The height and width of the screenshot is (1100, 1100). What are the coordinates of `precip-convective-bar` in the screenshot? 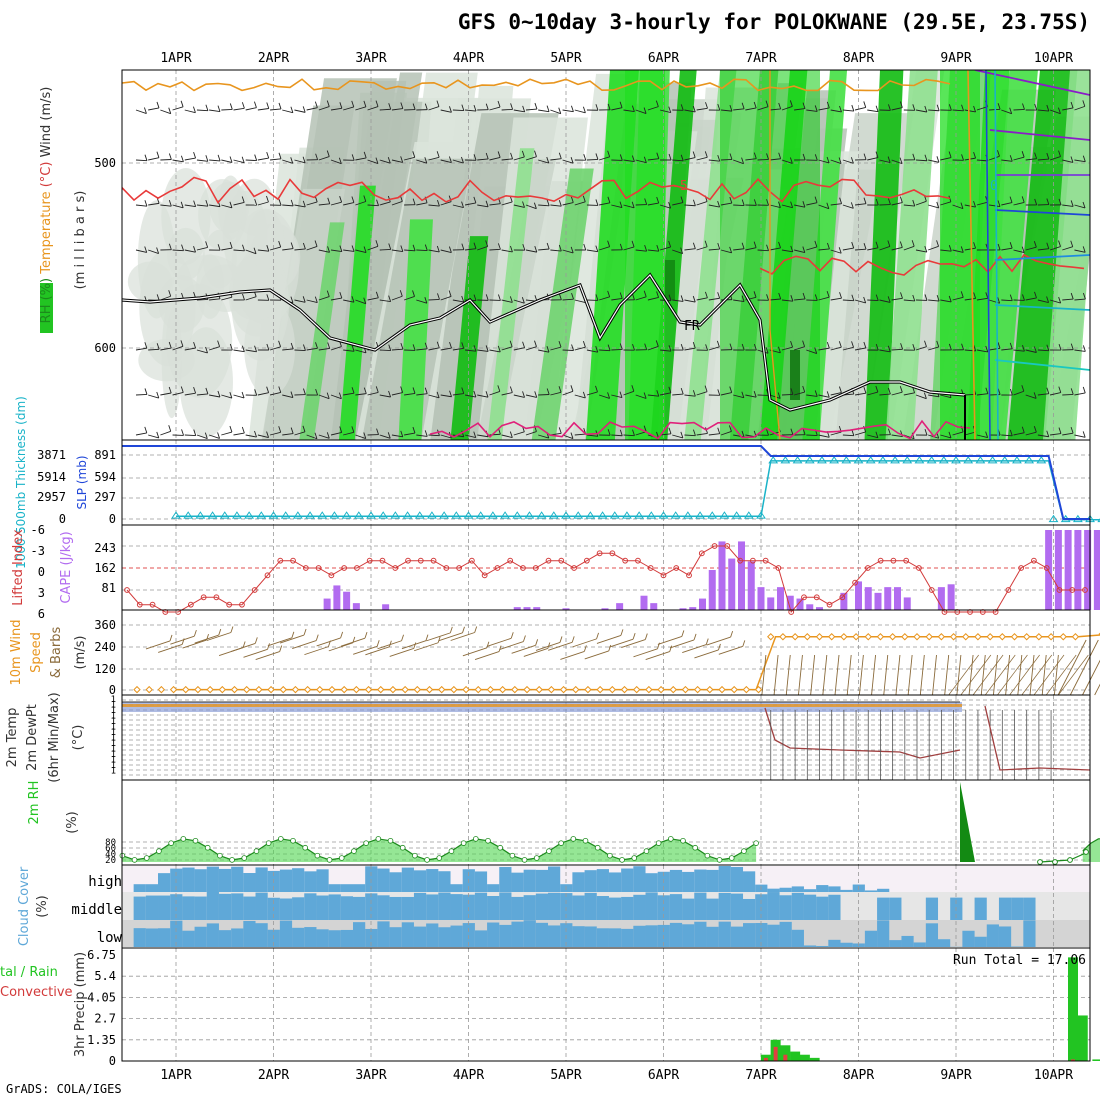 It's located at (765, 1059).